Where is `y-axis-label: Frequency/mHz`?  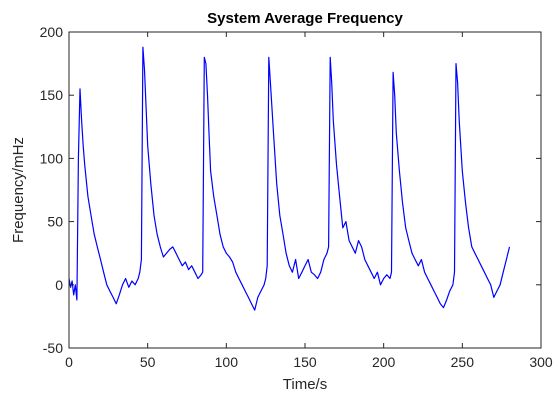
y-axis-label: Frequency/mHz is located at coordinates (18, 190).